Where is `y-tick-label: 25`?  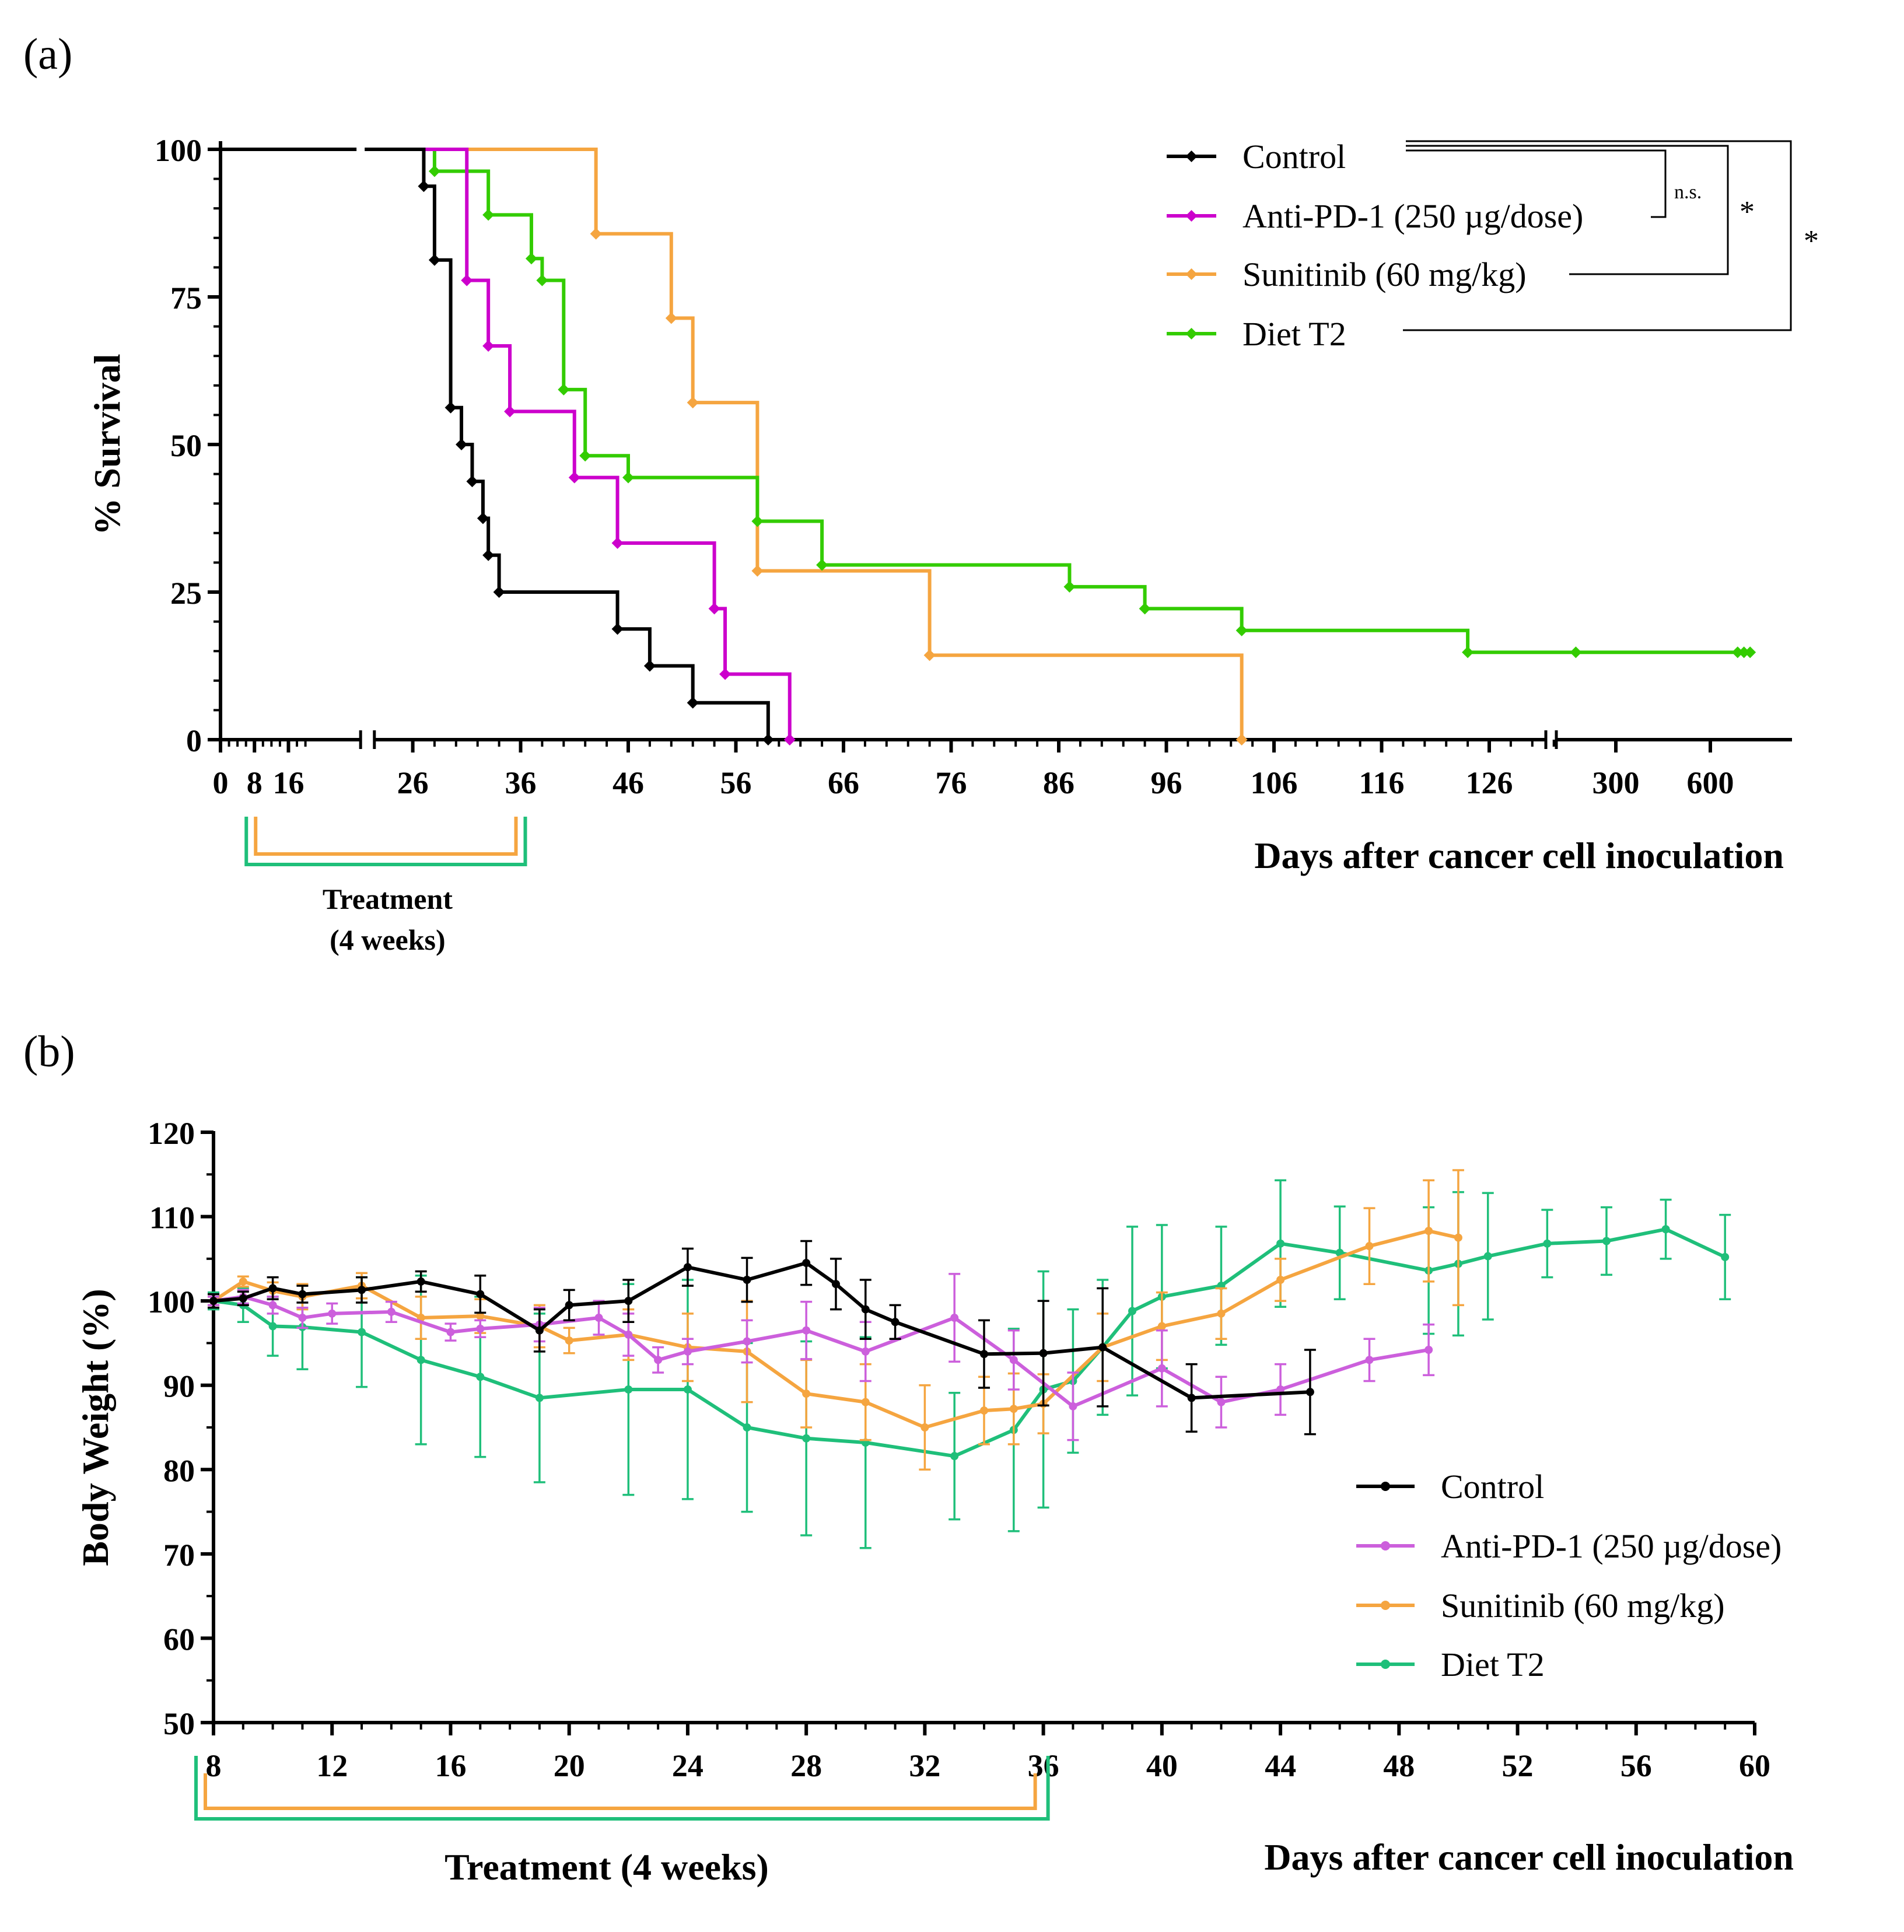 y-tick-label: 25 is located at coordinates (186, 593).